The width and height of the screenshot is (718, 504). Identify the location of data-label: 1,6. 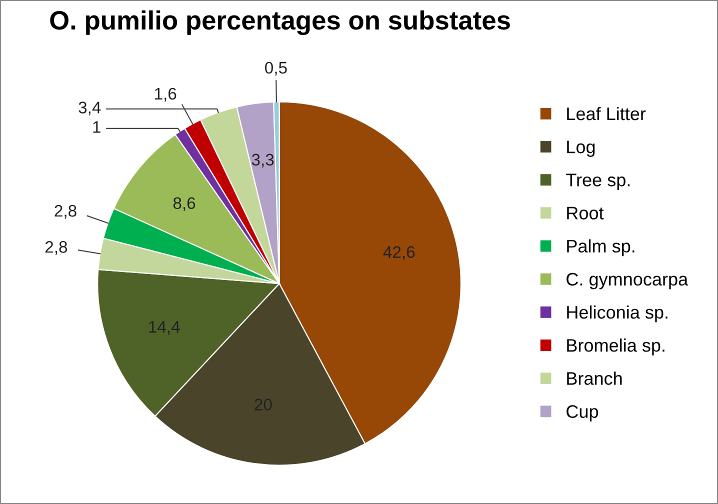
(165, 95).